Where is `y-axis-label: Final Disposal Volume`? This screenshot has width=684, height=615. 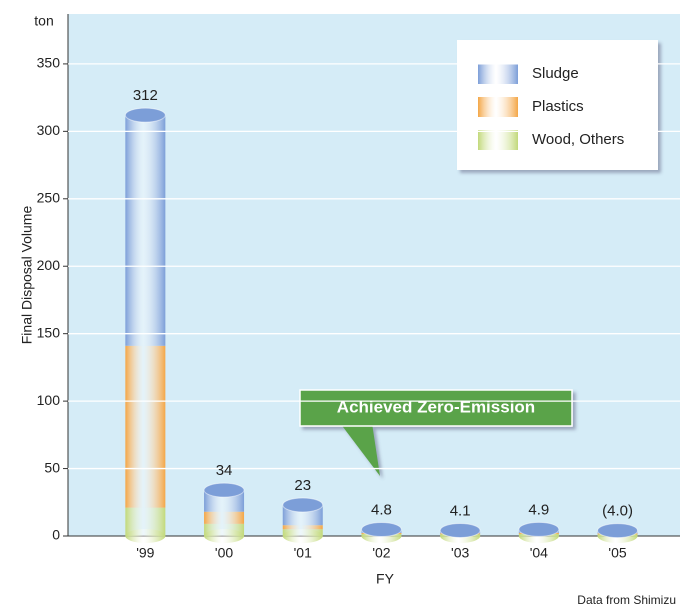 y-axis-label: Final Disposal Volume is located at coordinates (27, 275).